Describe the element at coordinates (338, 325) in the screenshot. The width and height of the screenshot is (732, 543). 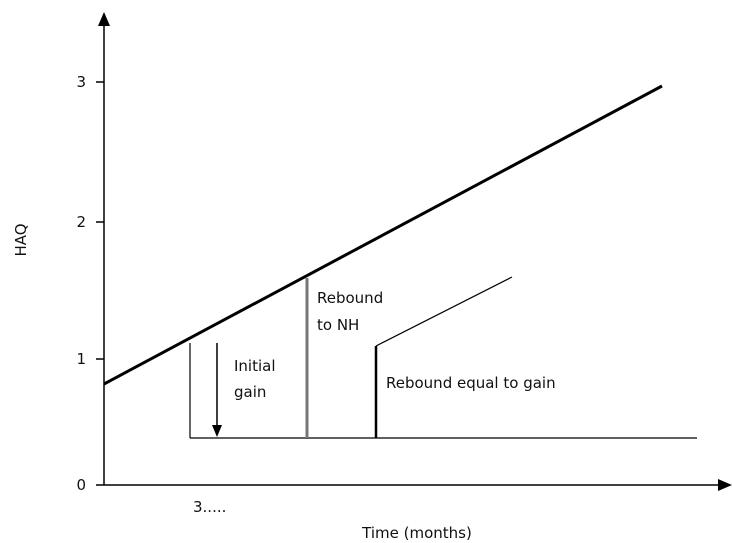
I see `rebound-nh-label-2: to NH` at that location.